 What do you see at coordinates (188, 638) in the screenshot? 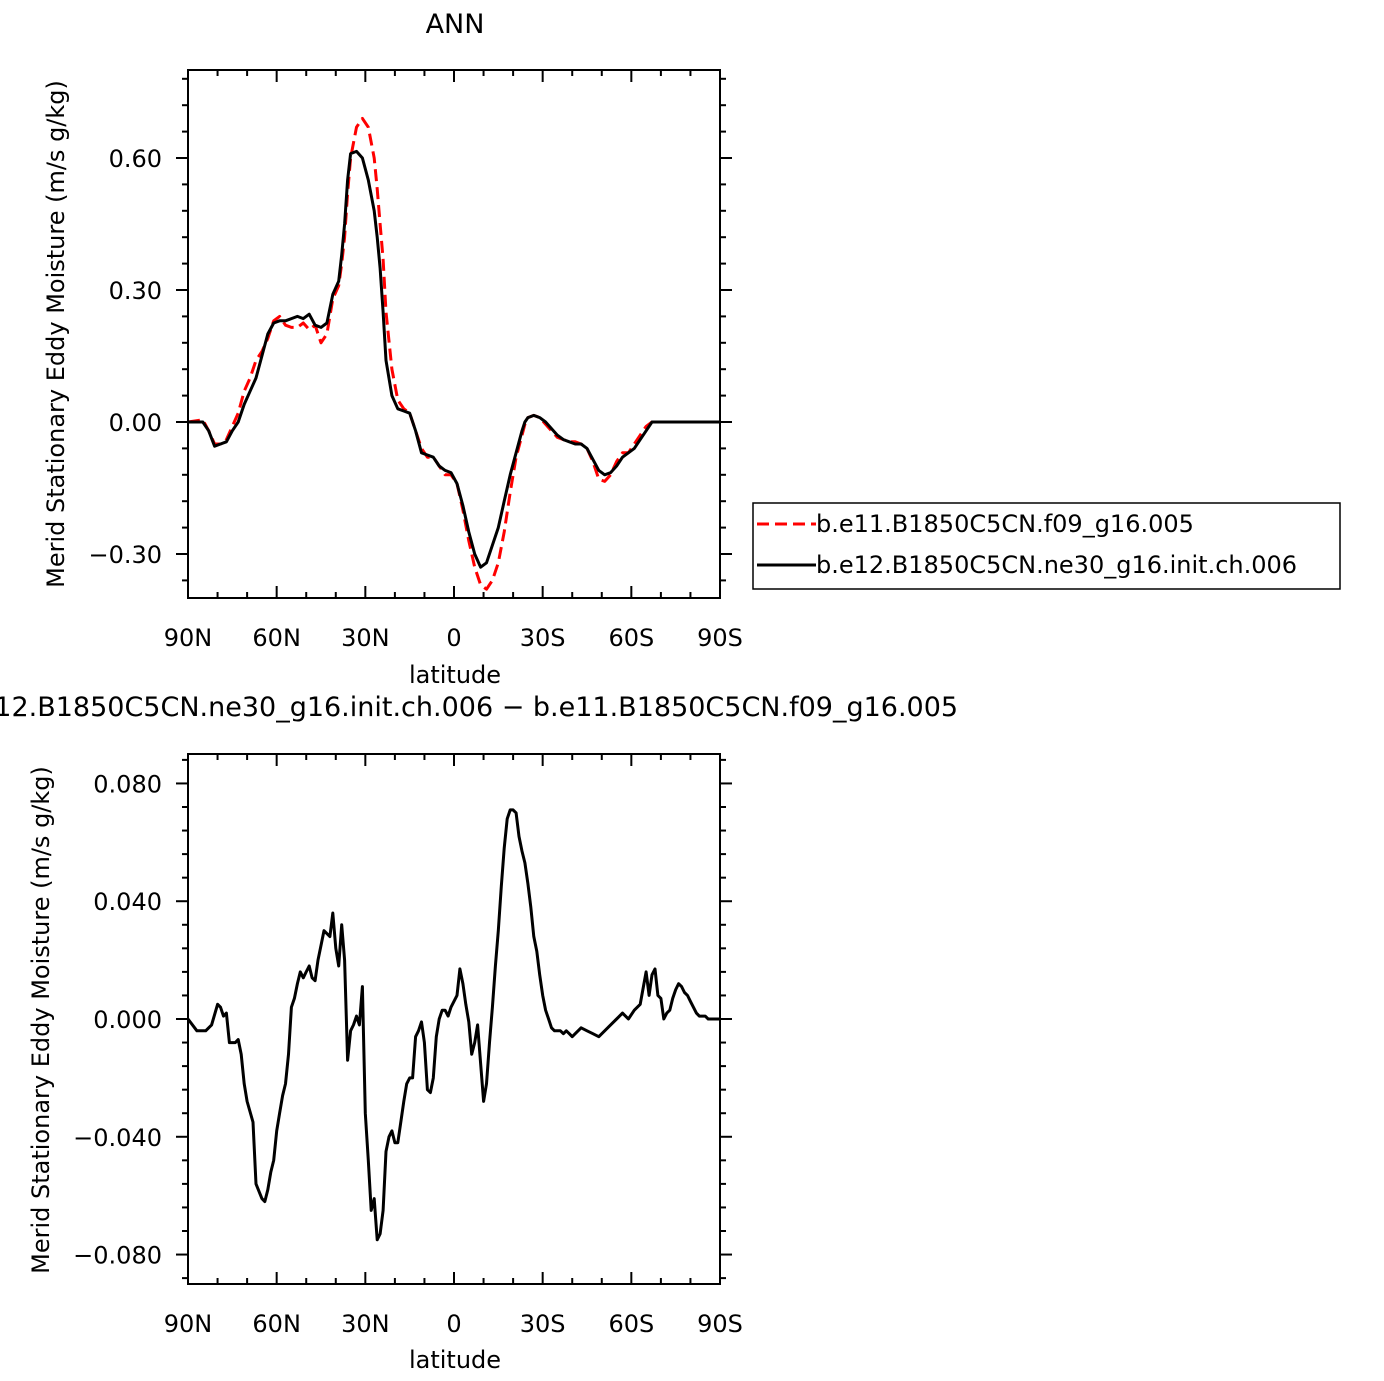
I see `top-x-tick-label: 90N` at bounding box center [188, 638].